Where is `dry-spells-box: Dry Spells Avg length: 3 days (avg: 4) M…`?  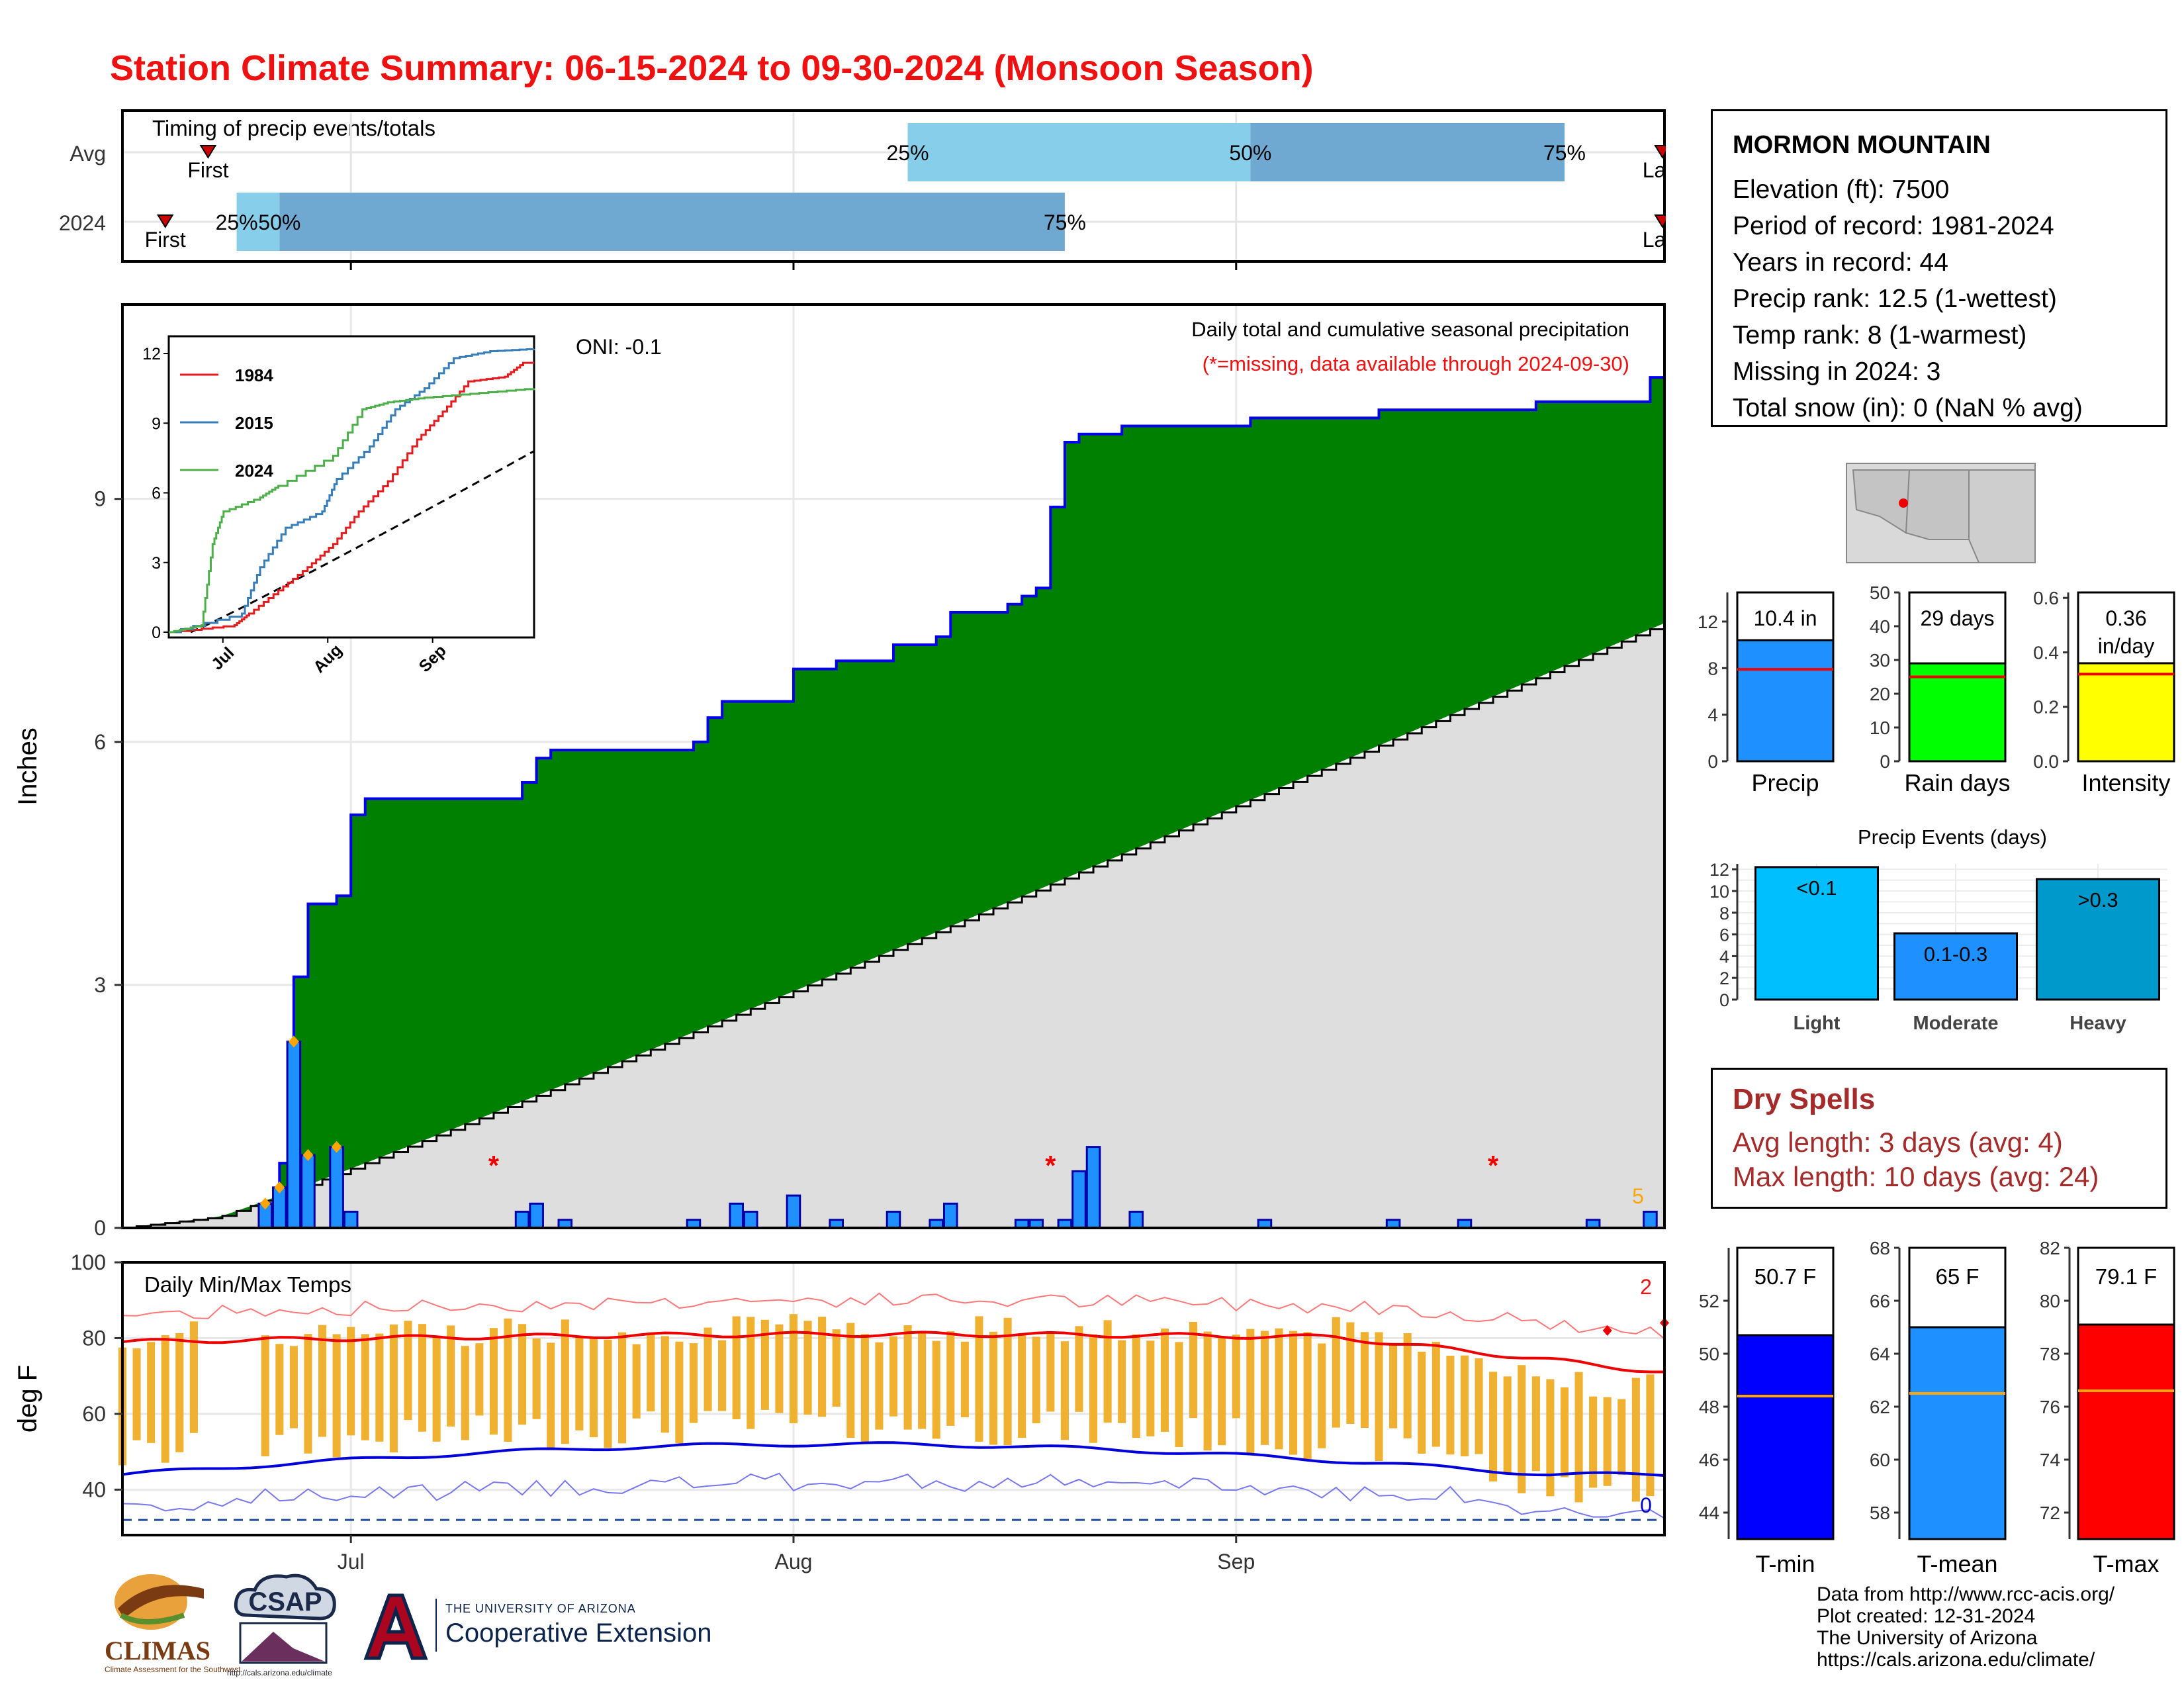
dry-spells-box: Dry Spells Avg length: 3 days (avg: 4) M… is located at coordinates (1939, 1138).